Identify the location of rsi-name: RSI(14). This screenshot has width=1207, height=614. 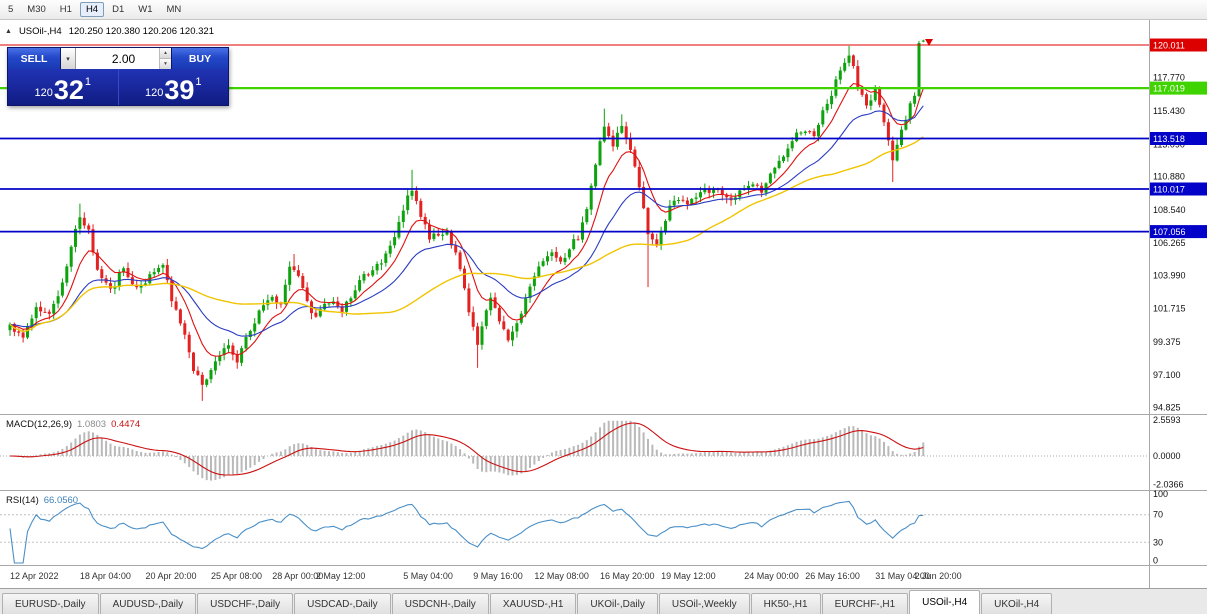
(22, 500).